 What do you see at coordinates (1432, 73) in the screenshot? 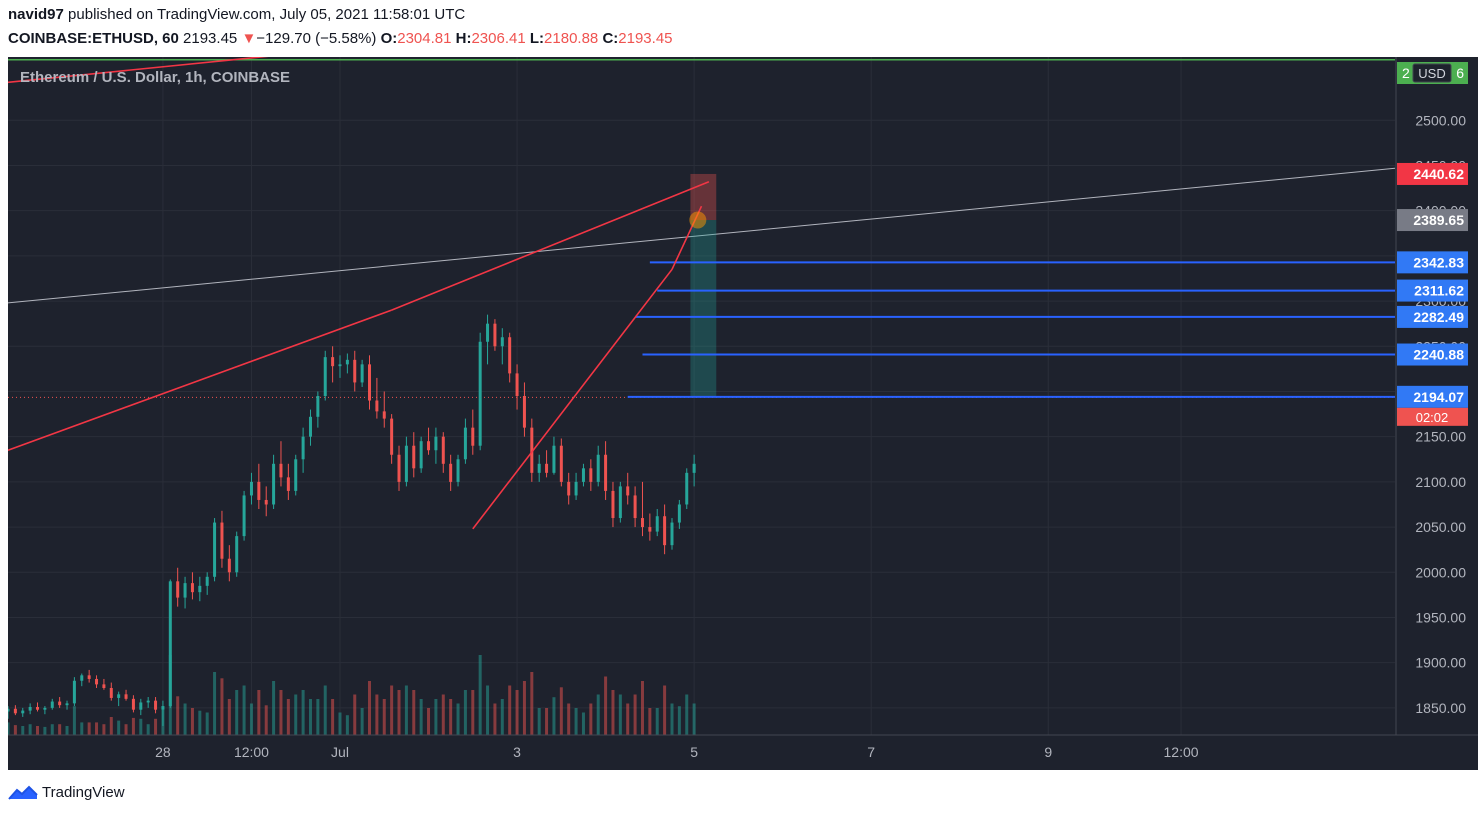
I see `currency-box` at bounding box center [1432, 73].